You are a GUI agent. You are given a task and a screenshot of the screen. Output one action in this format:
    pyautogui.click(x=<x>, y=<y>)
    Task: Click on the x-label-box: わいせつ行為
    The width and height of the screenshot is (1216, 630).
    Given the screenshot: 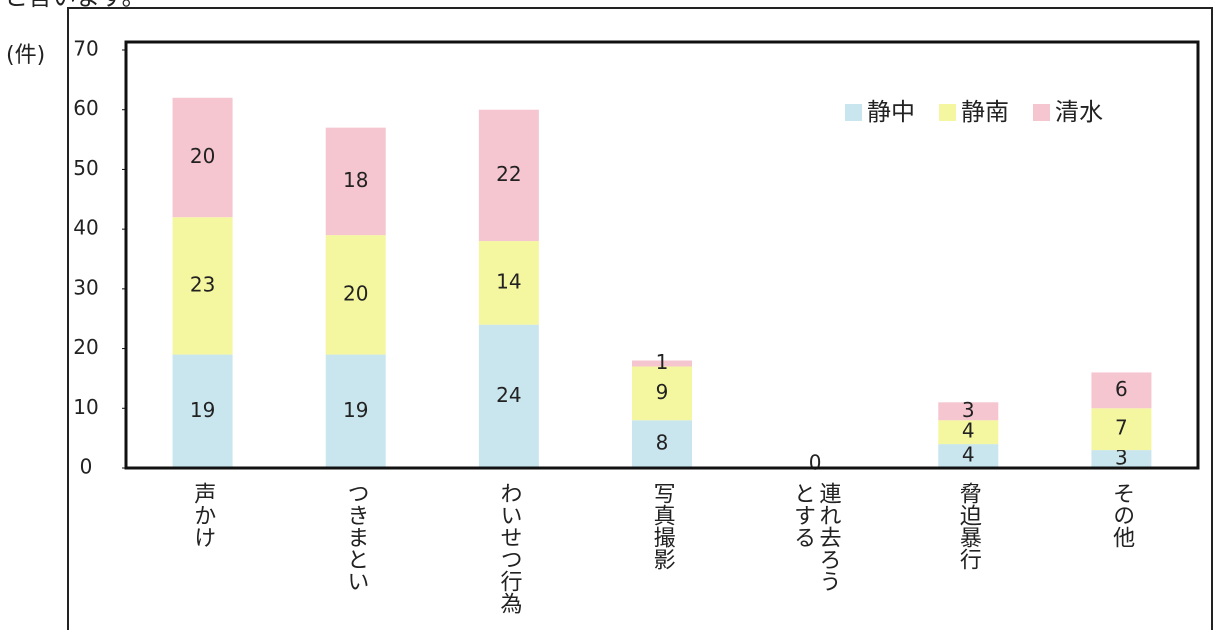 What is the action you would take?
    pyautogui.click(x=509, y=548)
    